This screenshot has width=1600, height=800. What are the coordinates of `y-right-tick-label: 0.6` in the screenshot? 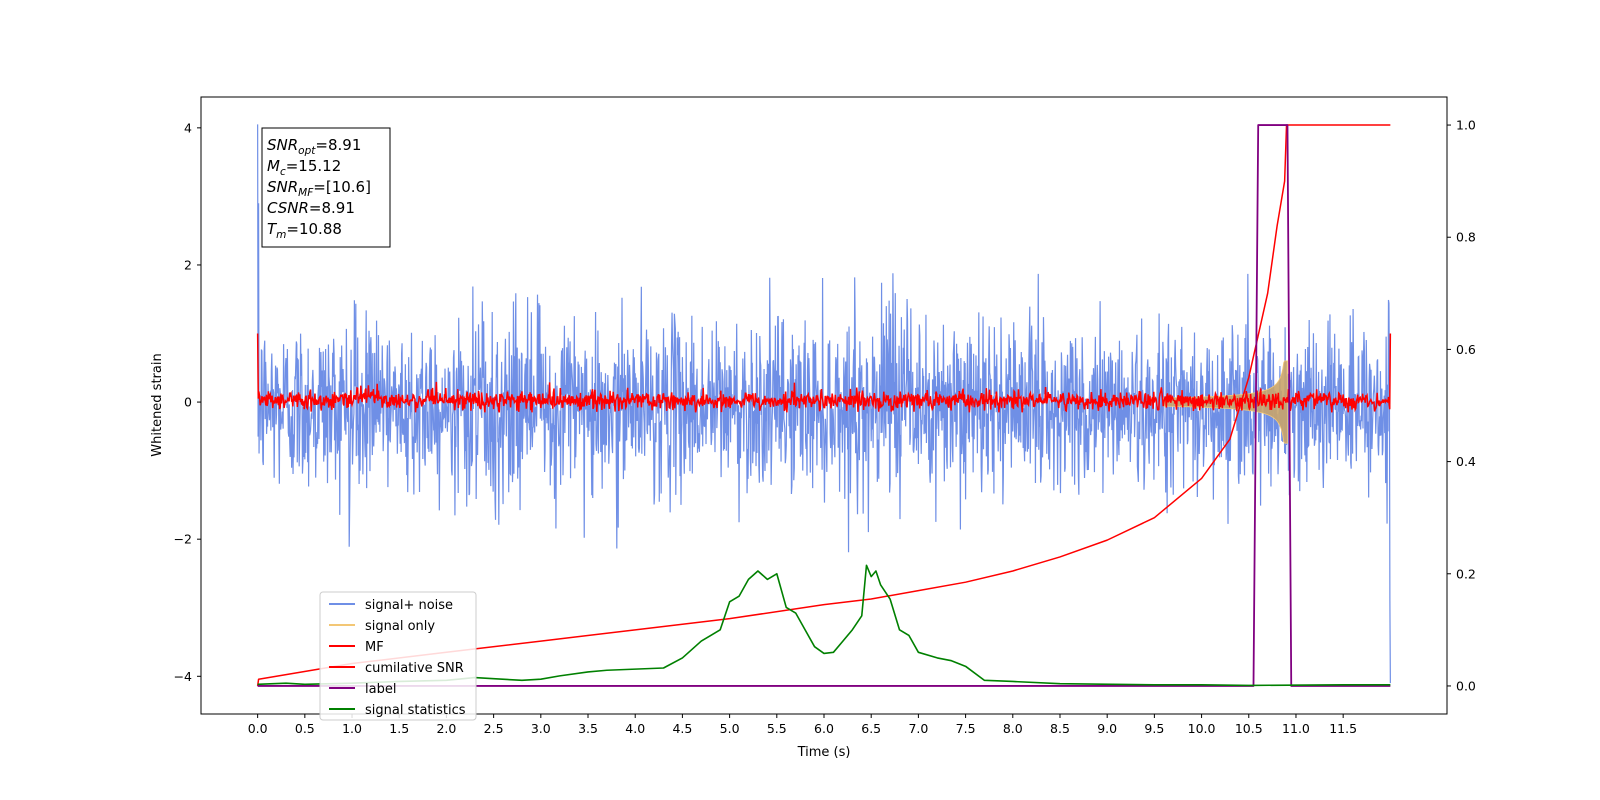 It's located at (1466, 349).